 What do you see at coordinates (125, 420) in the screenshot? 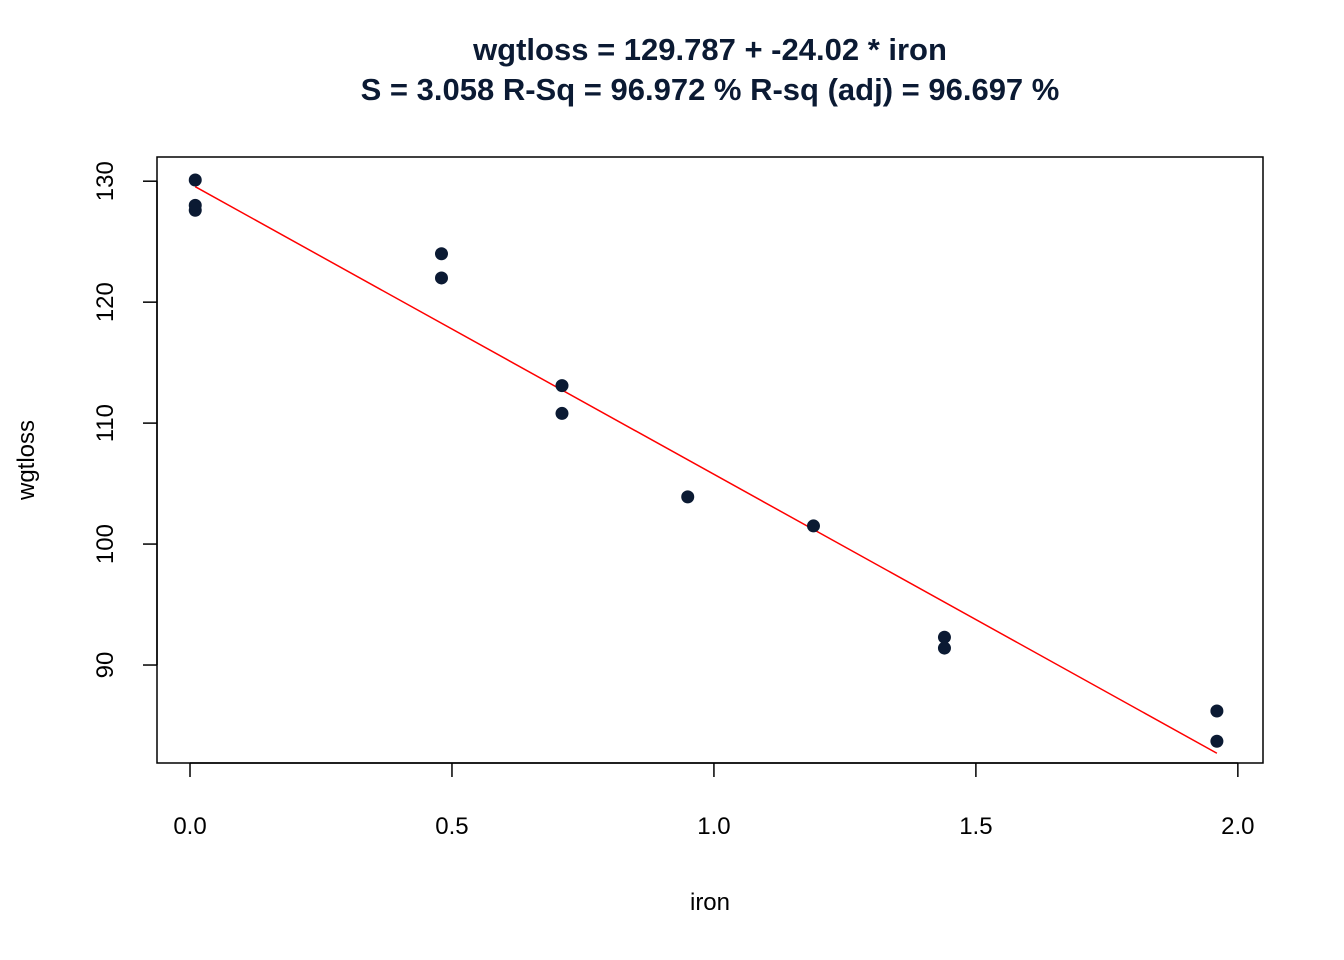
I see `y-axis: 90 100 110 120 130` at bounding box center [125, 420].